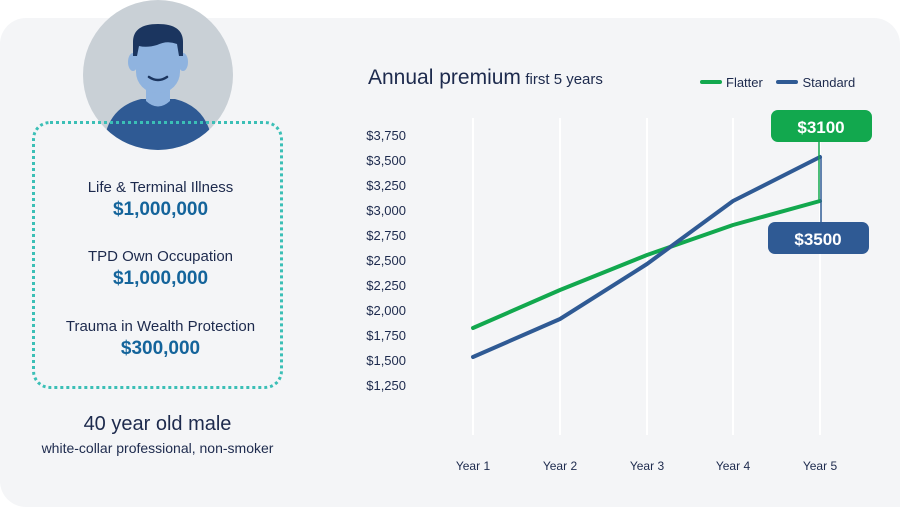  I want to click on x-tick-label: Year 3, so click(647, 466).